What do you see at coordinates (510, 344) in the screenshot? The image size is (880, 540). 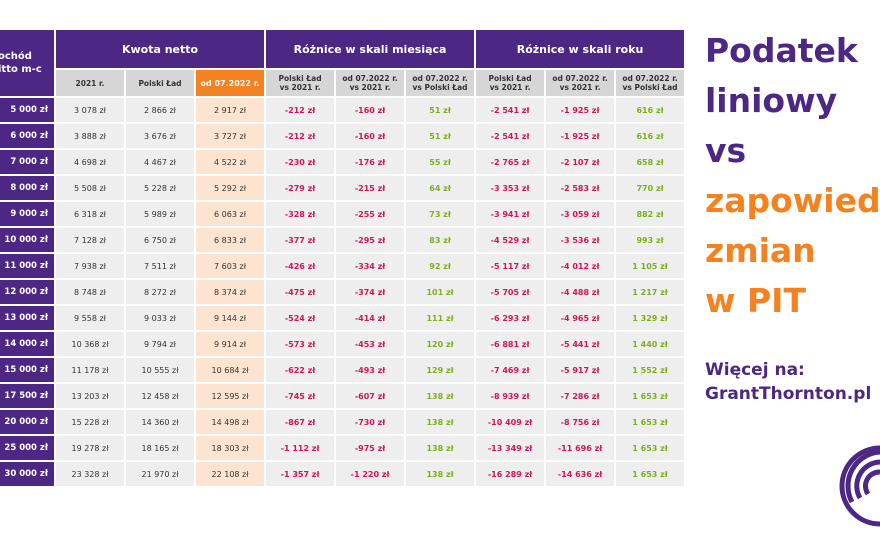 I see `value-cell: -6 881 zł` at bounding box center [510, 344].